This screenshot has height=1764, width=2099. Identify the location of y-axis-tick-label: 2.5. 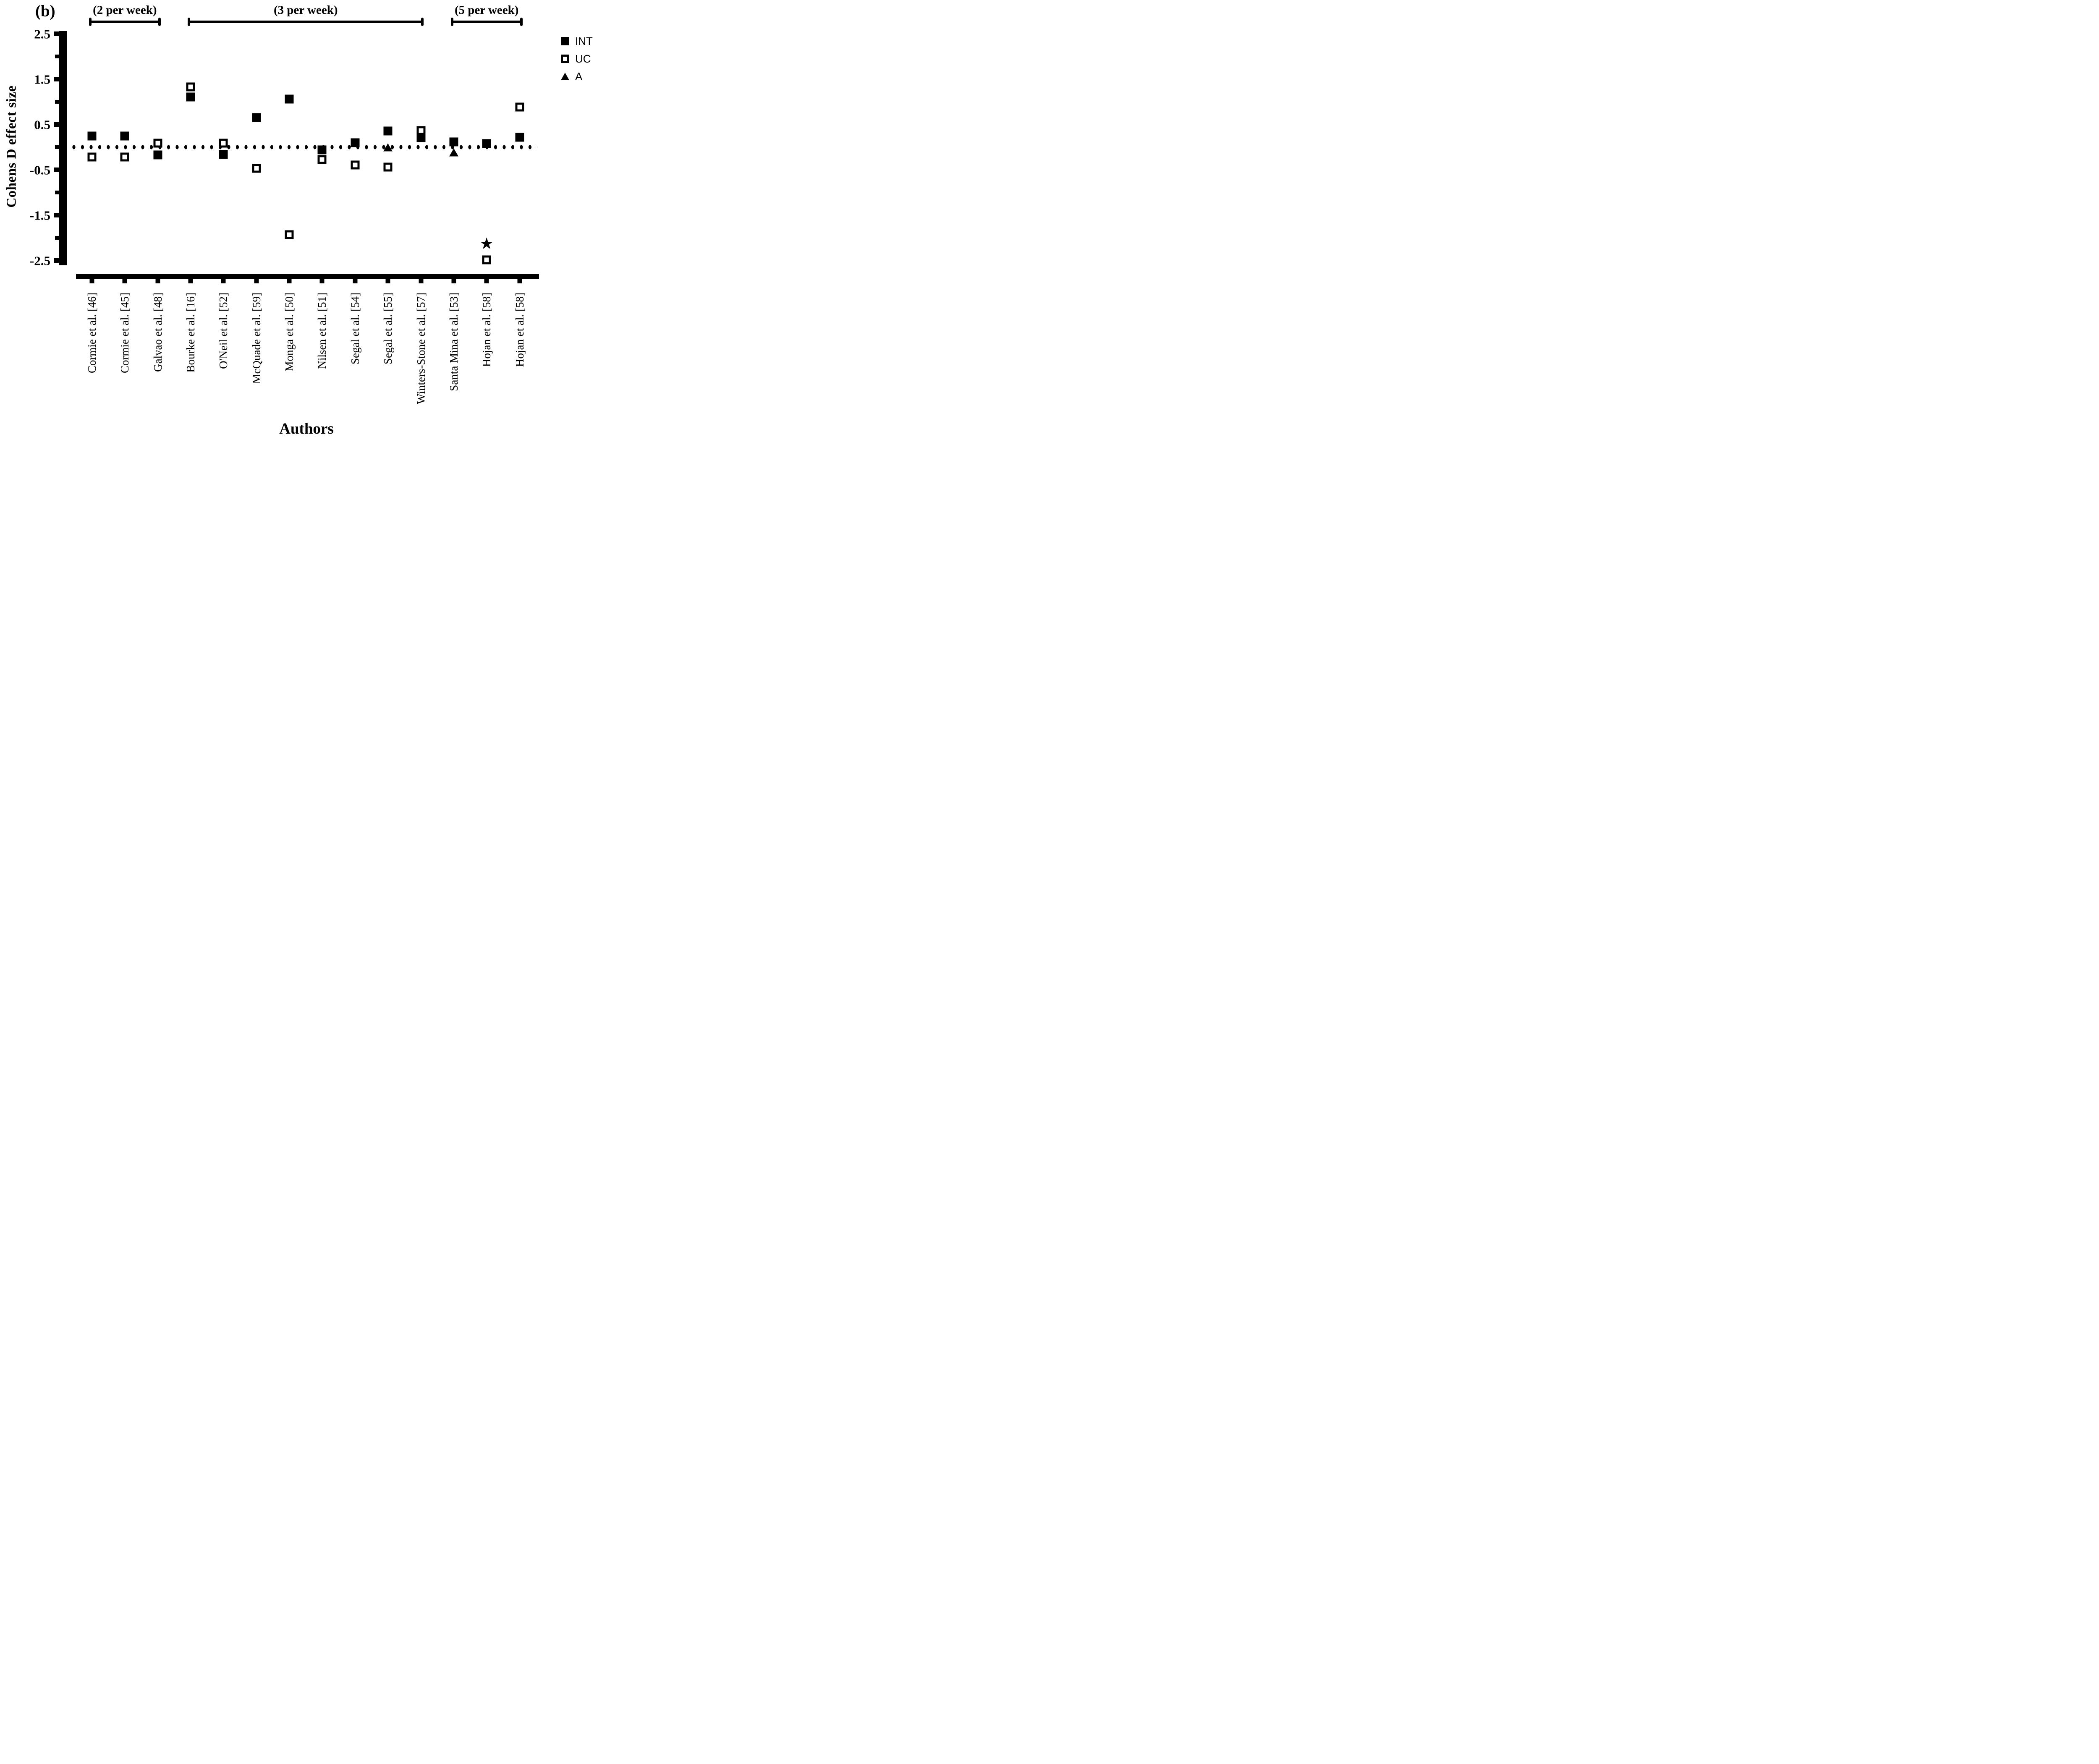
(42, 33).